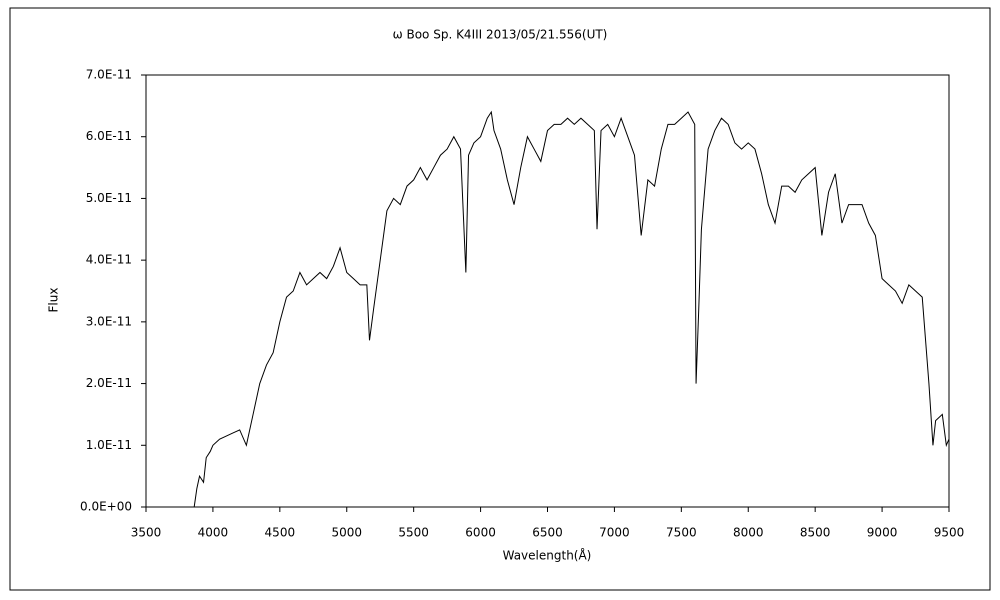  I want to click on chart-title: ω Boo Sp. K4III 2013/05/21.556(UT), so click(500, 35).